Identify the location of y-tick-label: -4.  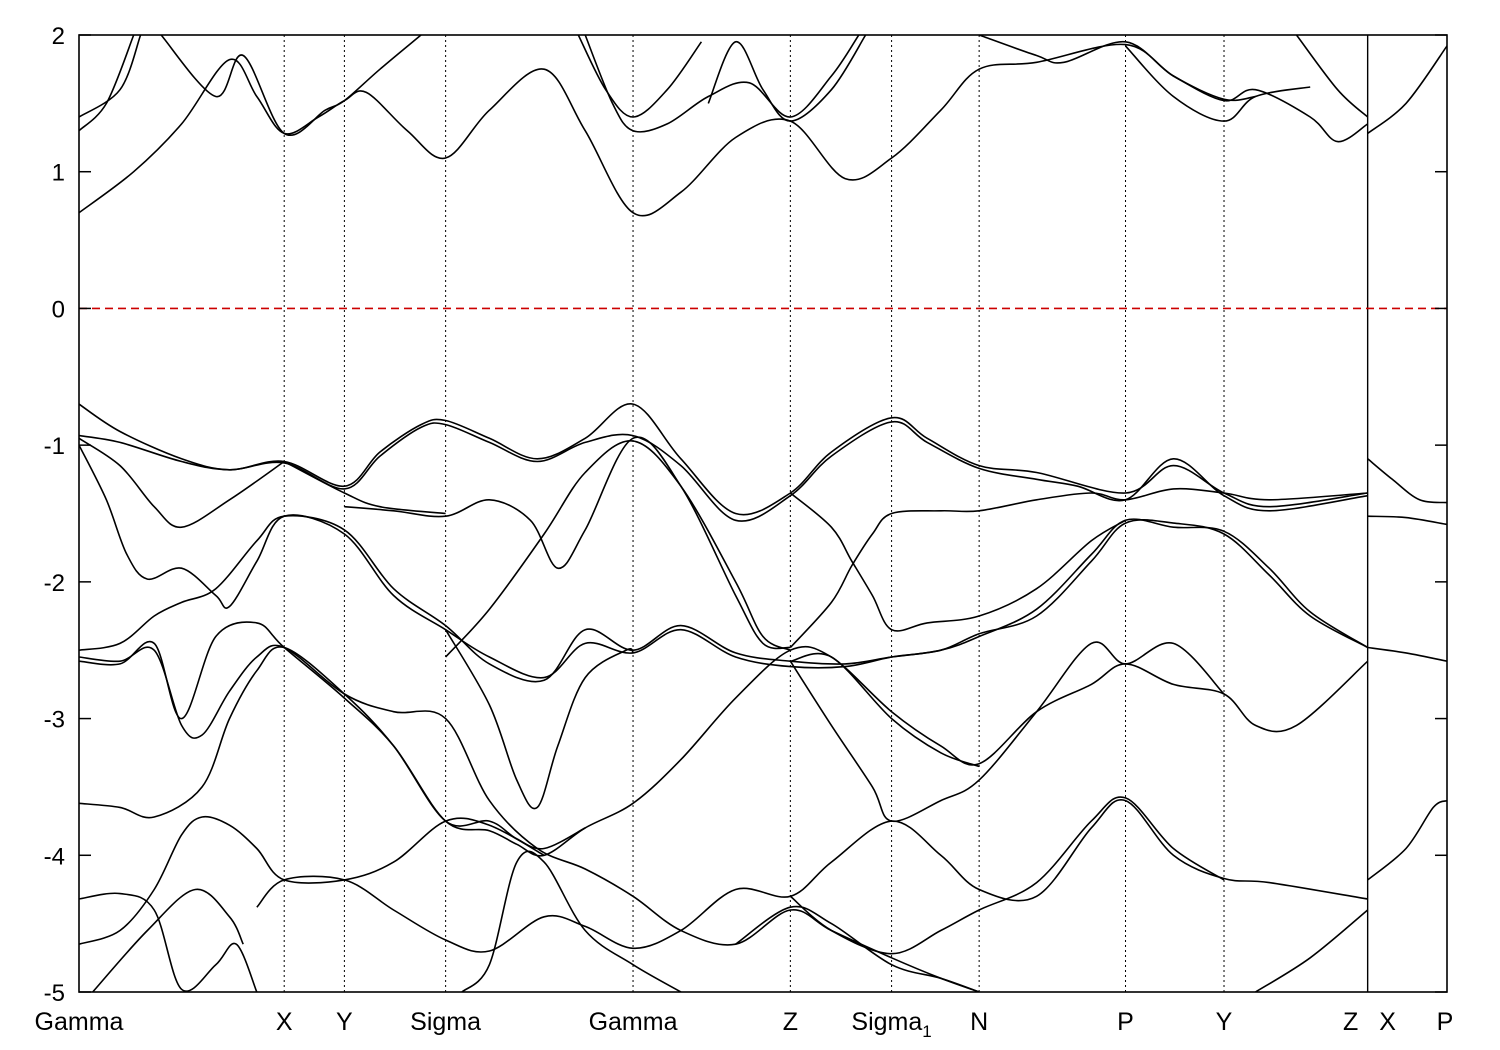
(54, 856).